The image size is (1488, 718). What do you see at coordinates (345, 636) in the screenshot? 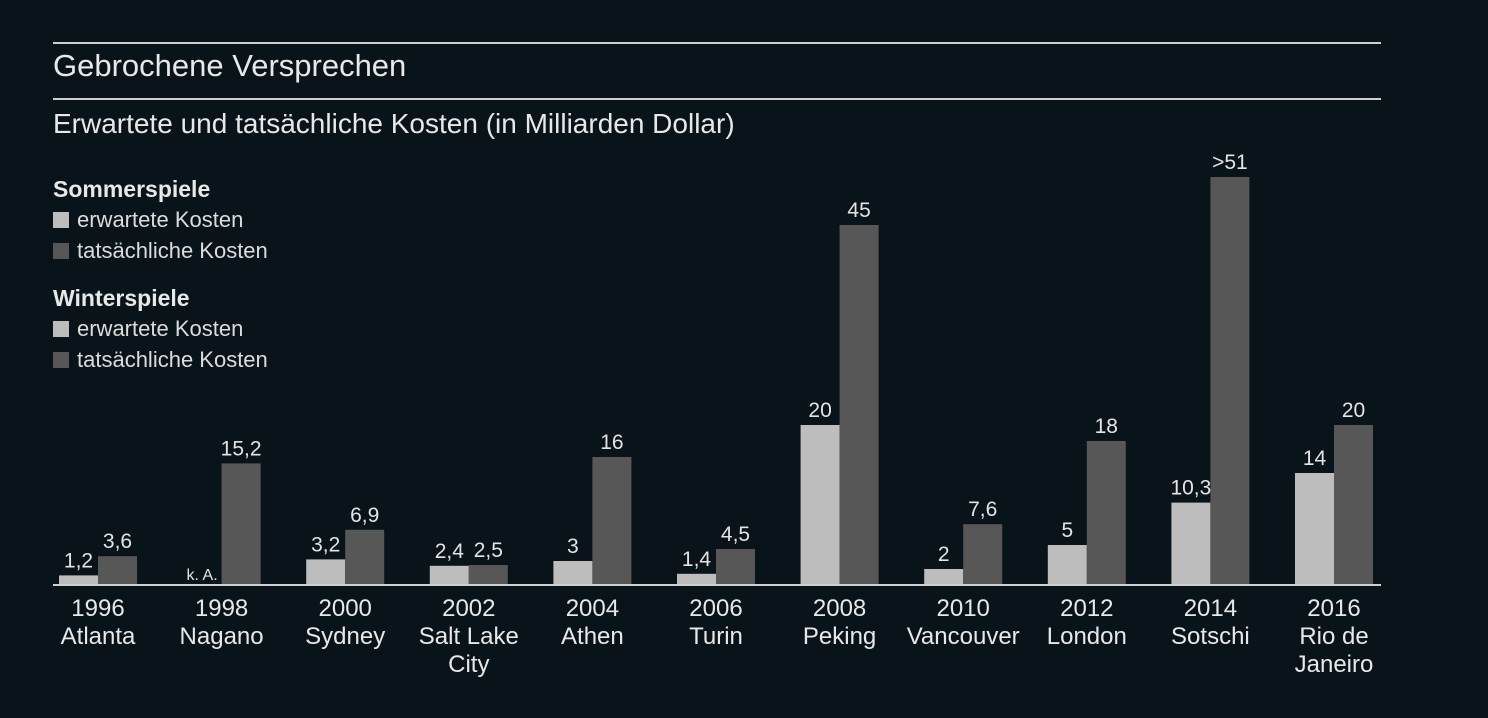
I see `x-tick-label: Sydney` at bounding box center [345, 636].